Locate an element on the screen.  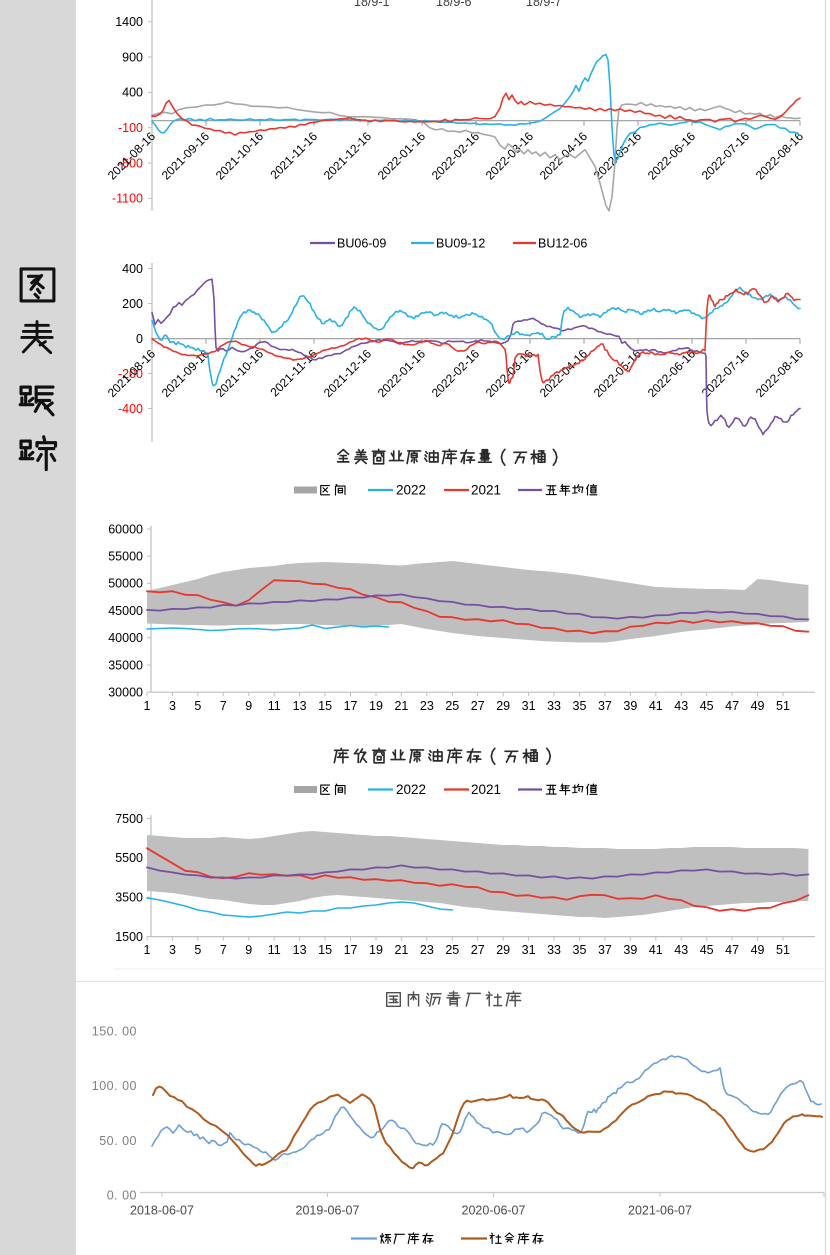
svg-text: 0. 00 is located at coordinates (122, 1196).